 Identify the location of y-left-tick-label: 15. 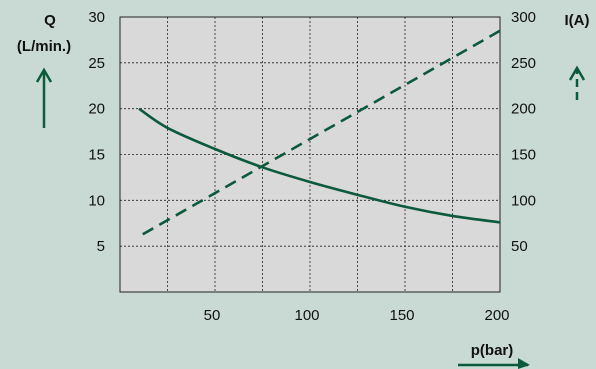
(96, 155).